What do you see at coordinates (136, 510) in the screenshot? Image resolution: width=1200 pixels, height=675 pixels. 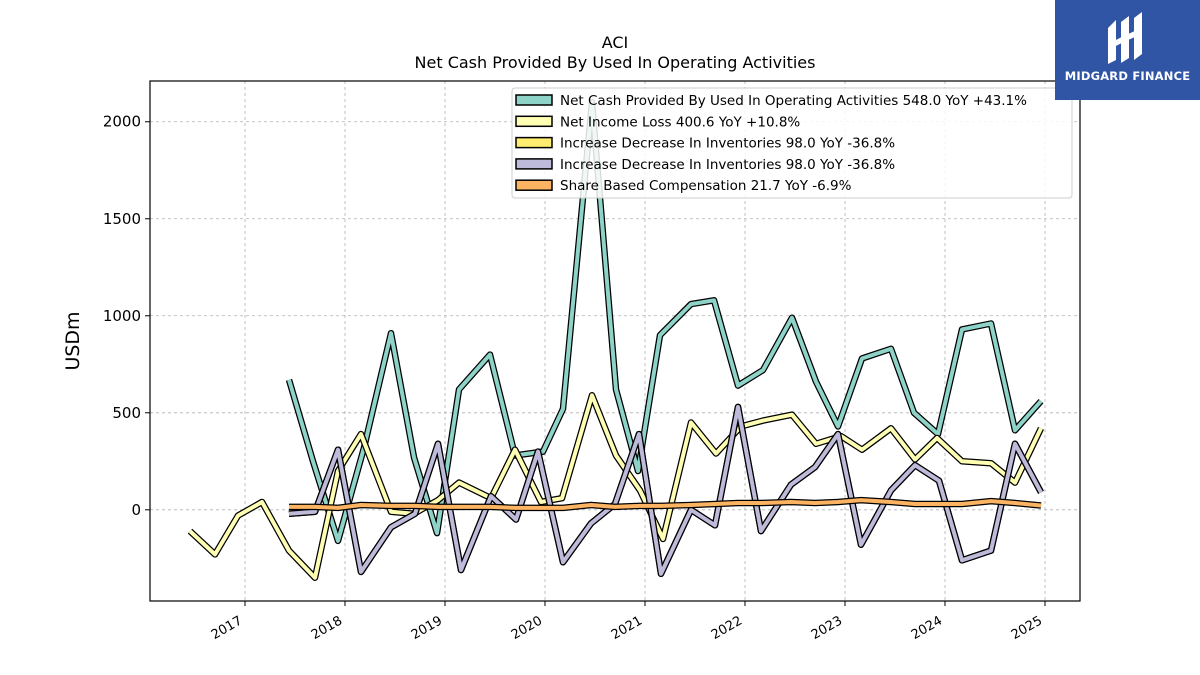 I see `y-tick-label: 0` at bounding box center [136, 510].